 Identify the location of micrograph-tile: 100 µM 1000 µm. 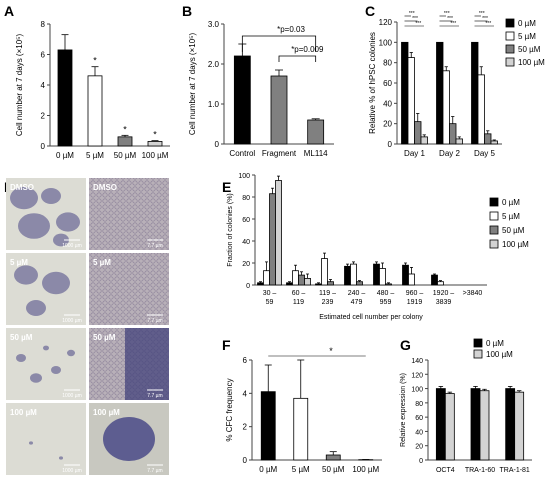
(46, 439).